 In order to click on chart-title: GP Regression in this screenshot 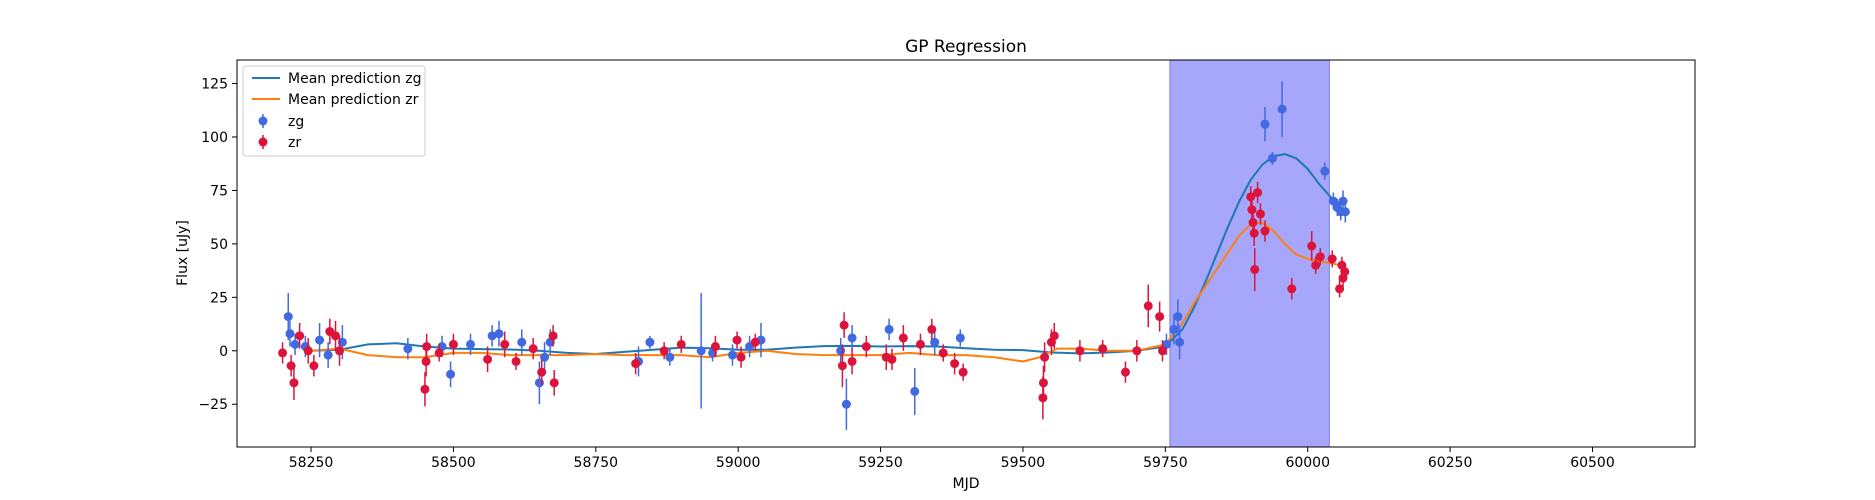, I will do `click(966, 47)`.